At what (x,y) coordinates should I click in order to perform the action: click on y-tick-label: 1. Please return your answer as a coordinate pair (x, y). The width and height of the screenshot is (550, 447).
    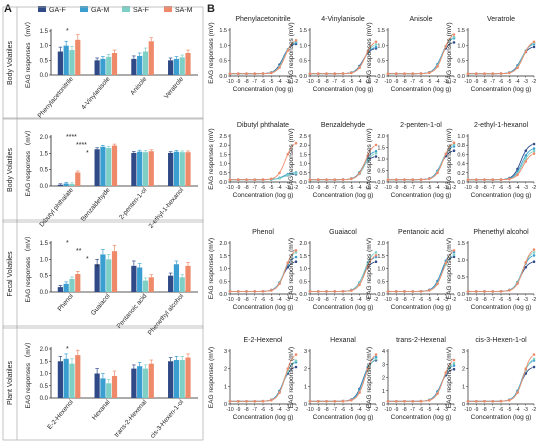
    Looking at the image, I should click on (463, 387).